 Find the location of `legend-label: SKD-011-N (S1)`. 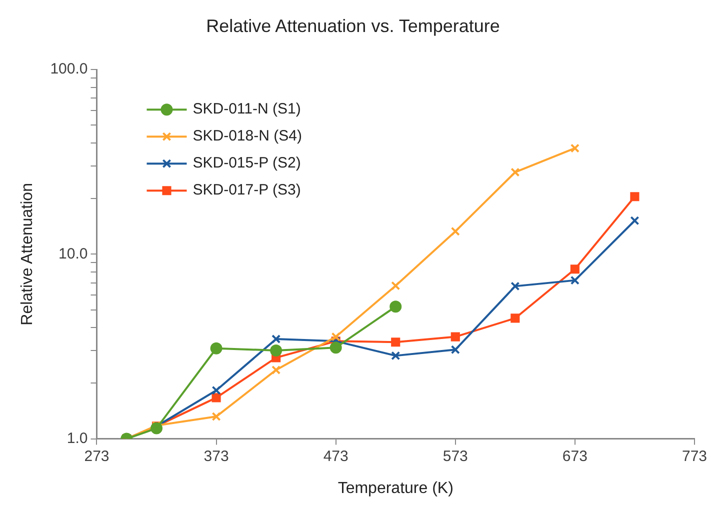

legend-label: SKD-011-N (S1) is located at coordinates (246, 109).